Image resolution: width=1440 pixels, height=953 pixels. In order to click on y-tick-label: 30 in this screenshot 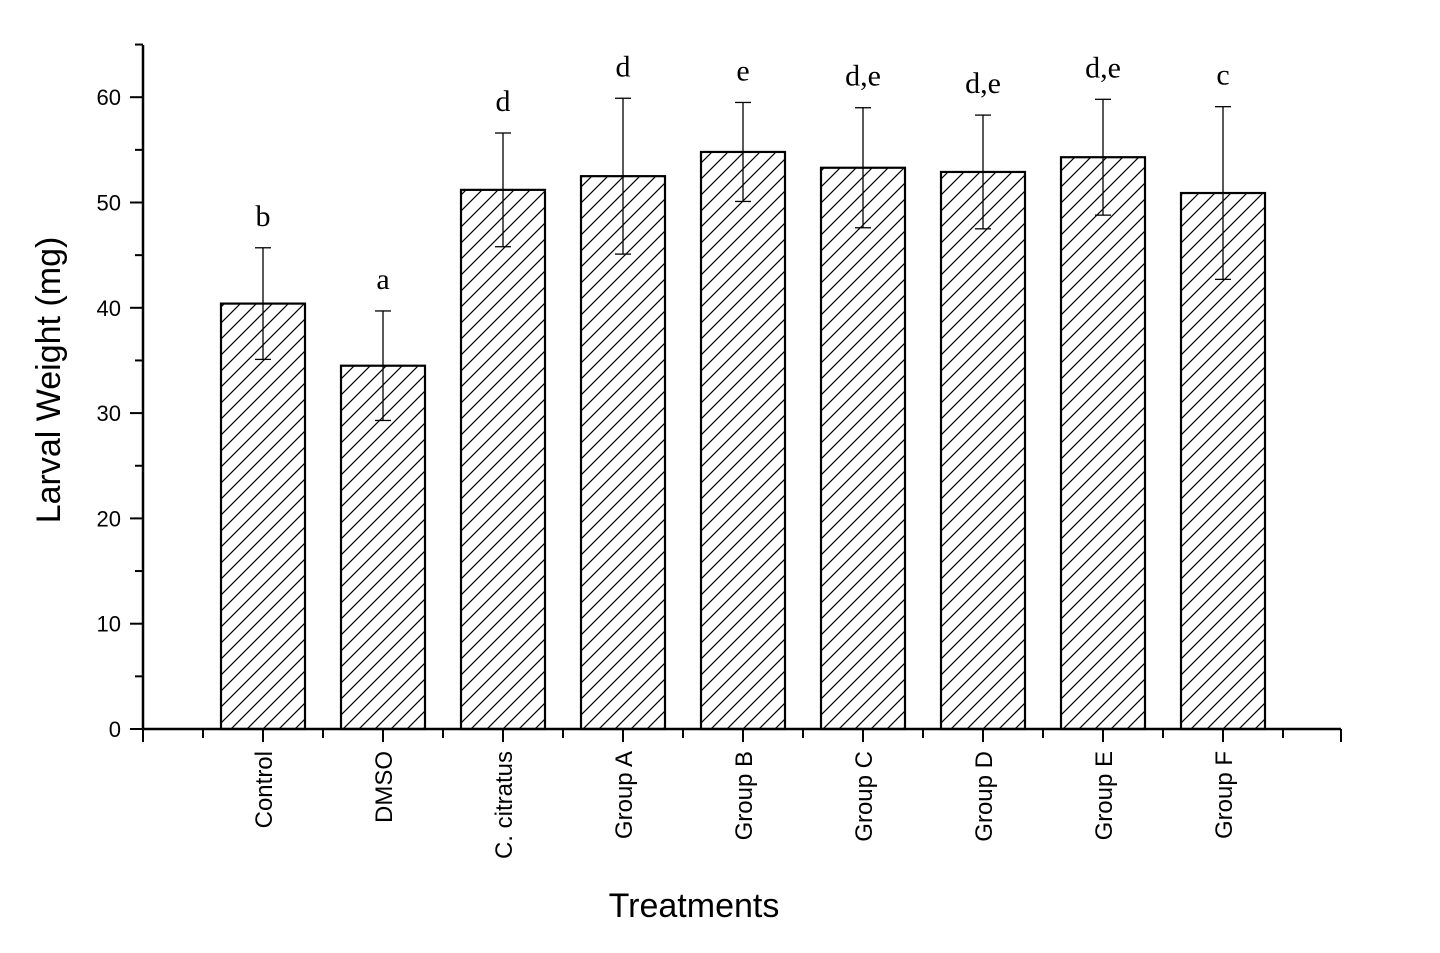, I will do `click(109, 413)`.